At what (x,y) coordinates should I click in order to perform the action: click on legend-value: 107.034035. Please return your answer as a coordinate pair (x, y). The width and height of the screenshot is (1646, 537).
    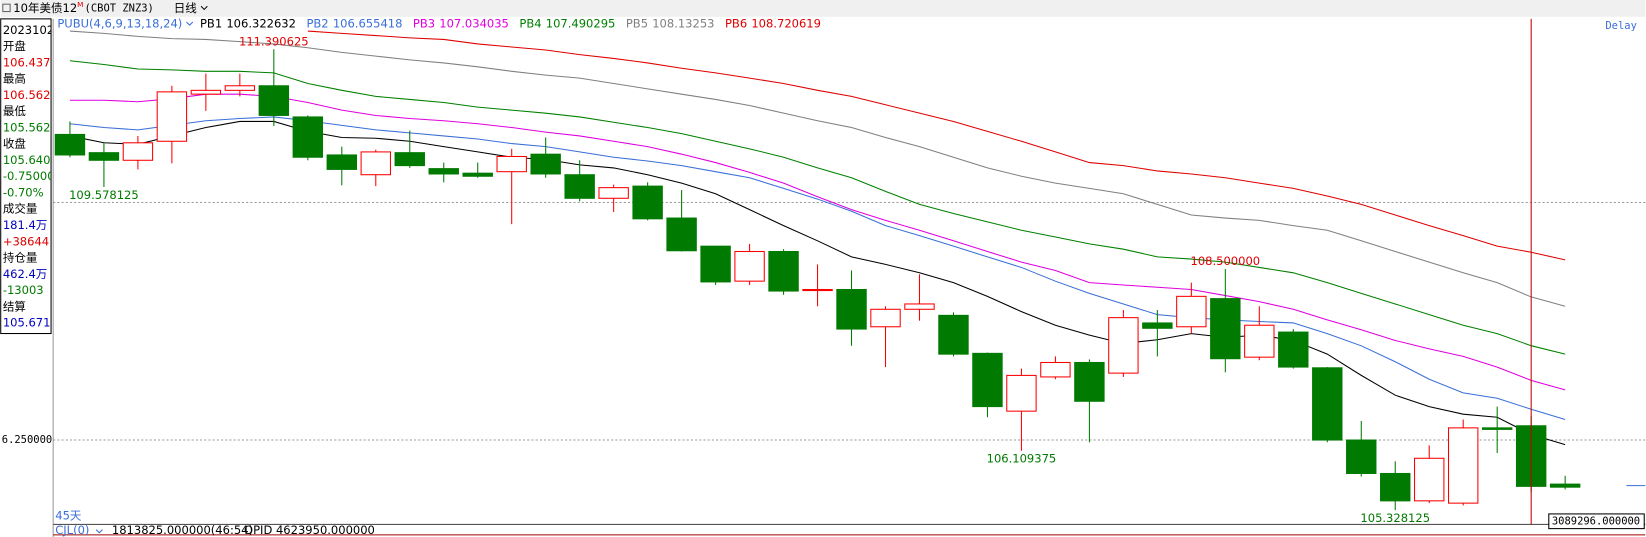
    Looking at the image, I should click on (474, 24).